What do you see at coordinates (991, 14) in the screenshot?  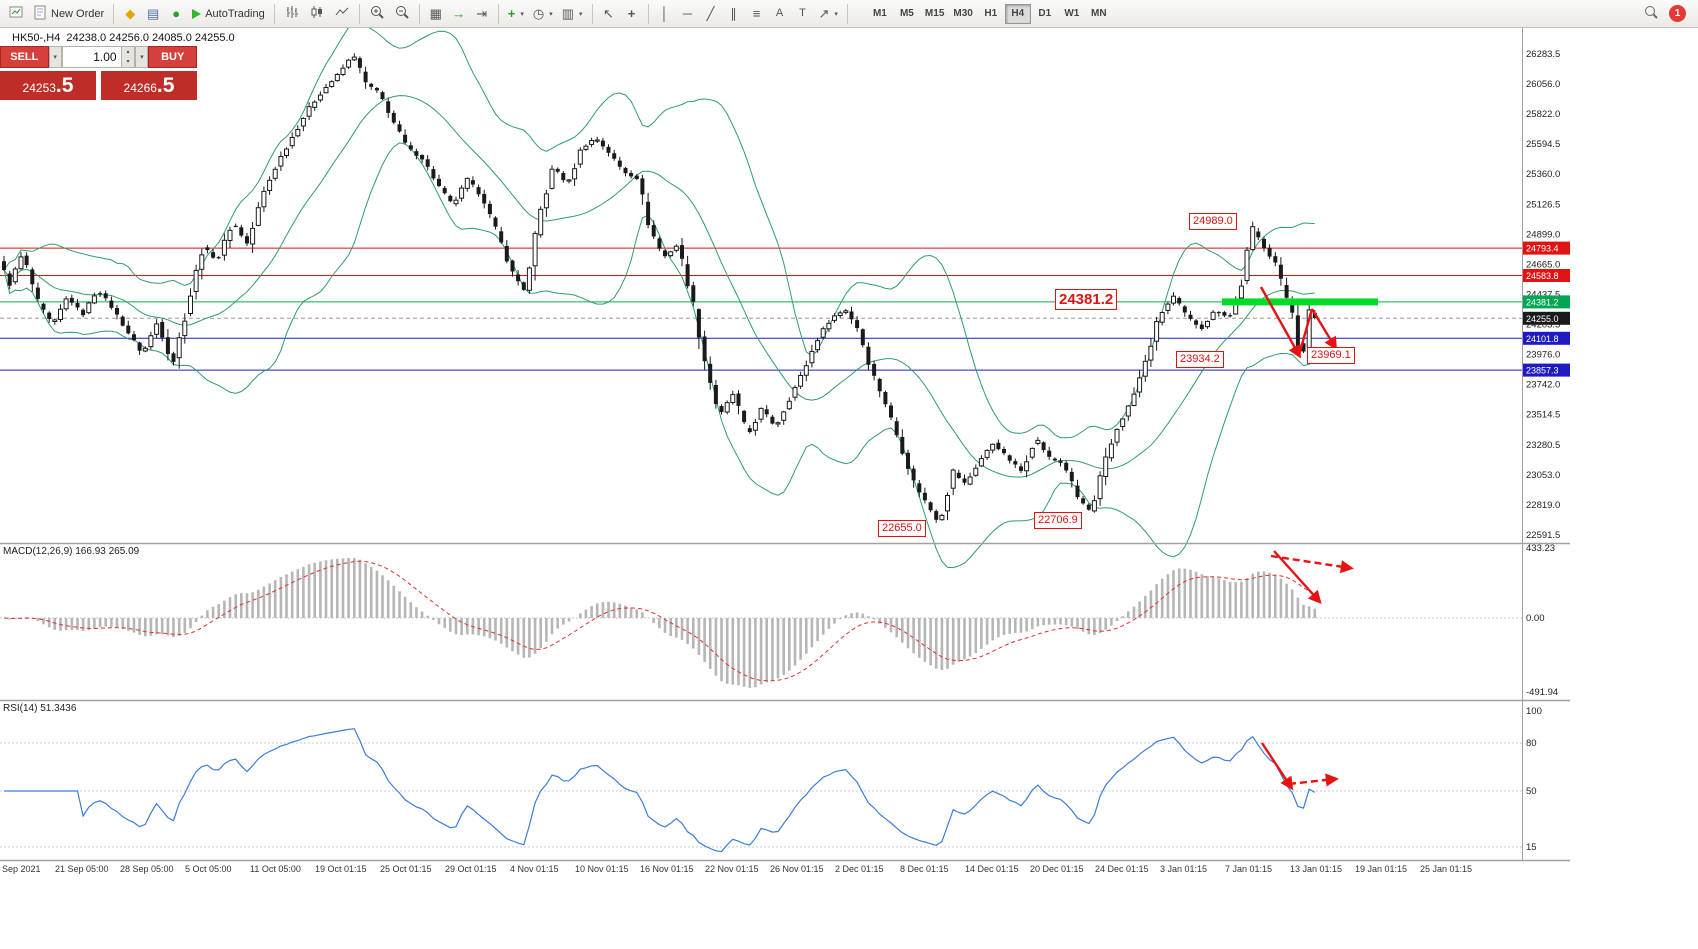 I see `timeframe-H1-button: H1` at bounding box center [991, 14].